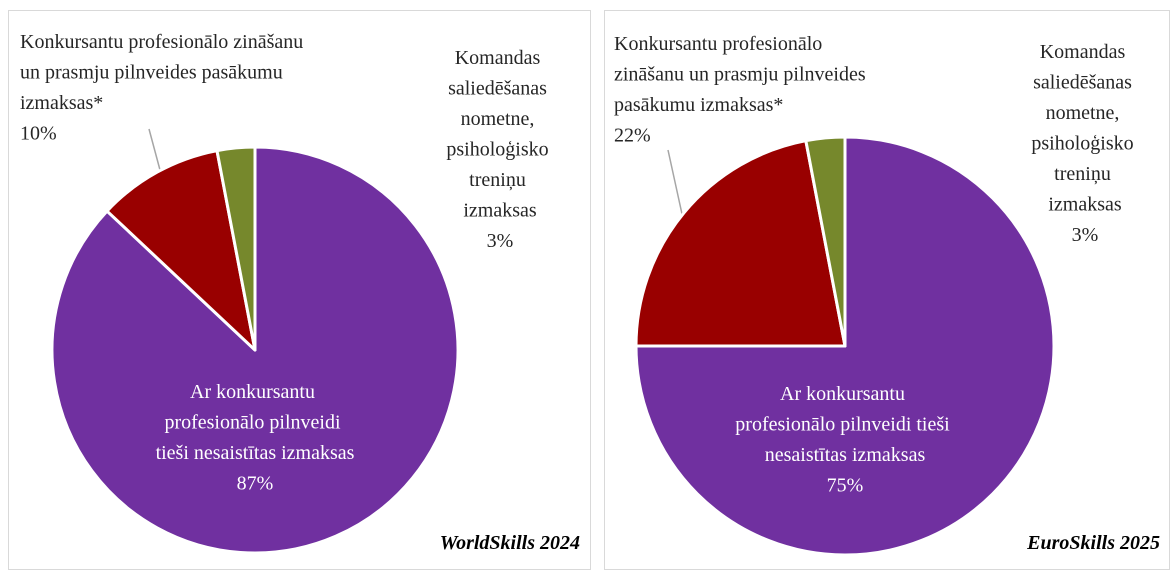  I want to click on value-label: 22%, so click(632, 136).